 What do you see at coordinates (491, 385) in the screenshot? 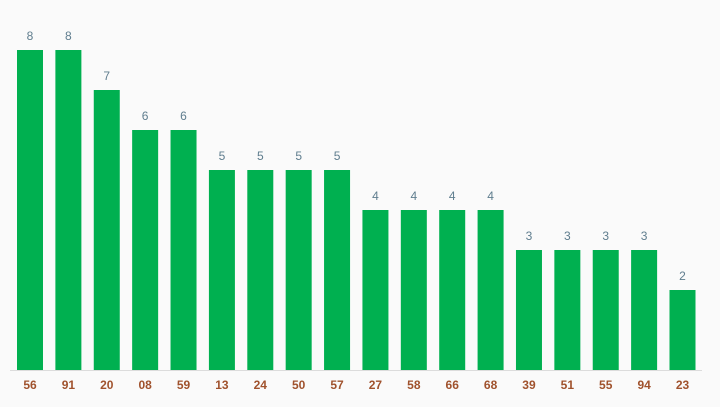
I see `x-tick-label: 68` at bounding box center [491, 385].